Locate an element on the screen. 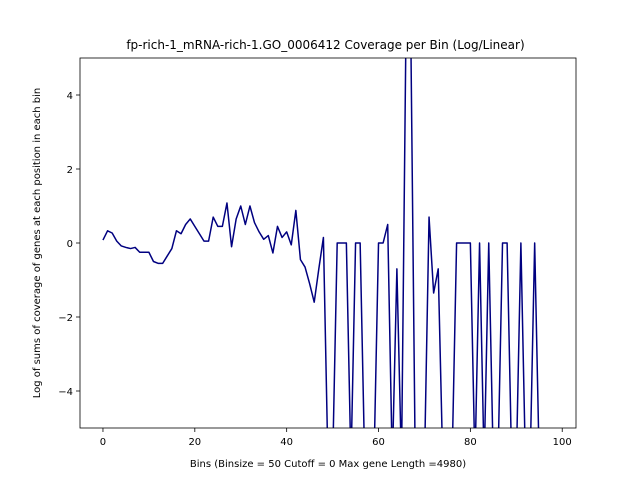 This screenshot has width=640, height=480. x-tick-label: 20 is located at coordinates (194, 442).